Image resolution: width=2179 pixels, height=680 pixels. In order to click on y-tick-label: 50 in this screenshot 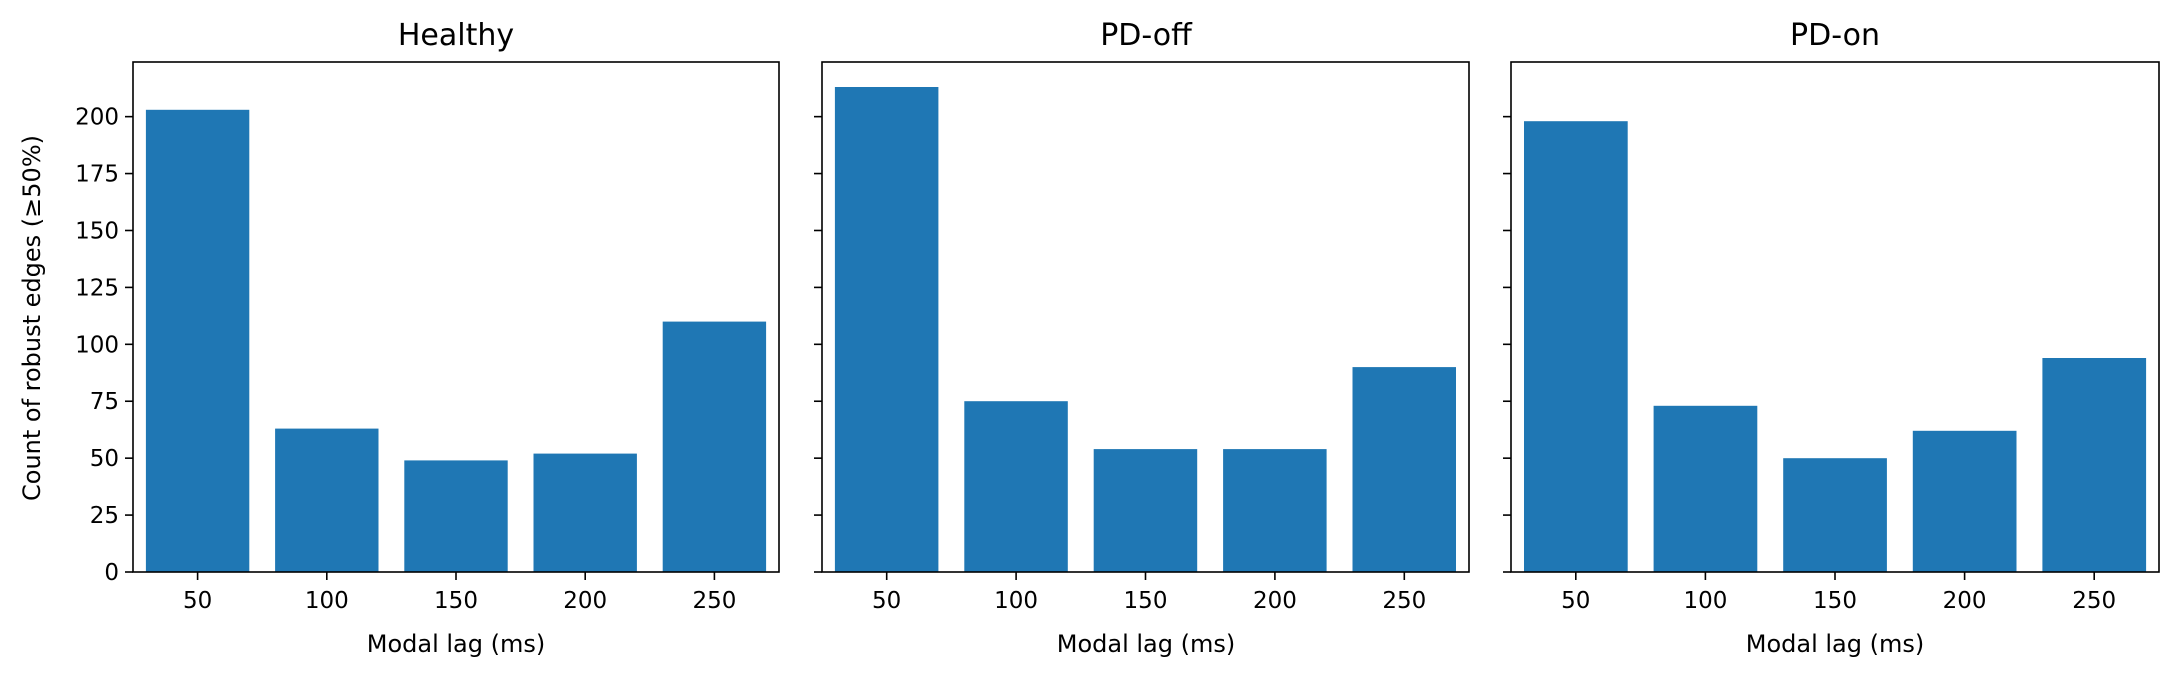, I will do `click(104, 459)`.